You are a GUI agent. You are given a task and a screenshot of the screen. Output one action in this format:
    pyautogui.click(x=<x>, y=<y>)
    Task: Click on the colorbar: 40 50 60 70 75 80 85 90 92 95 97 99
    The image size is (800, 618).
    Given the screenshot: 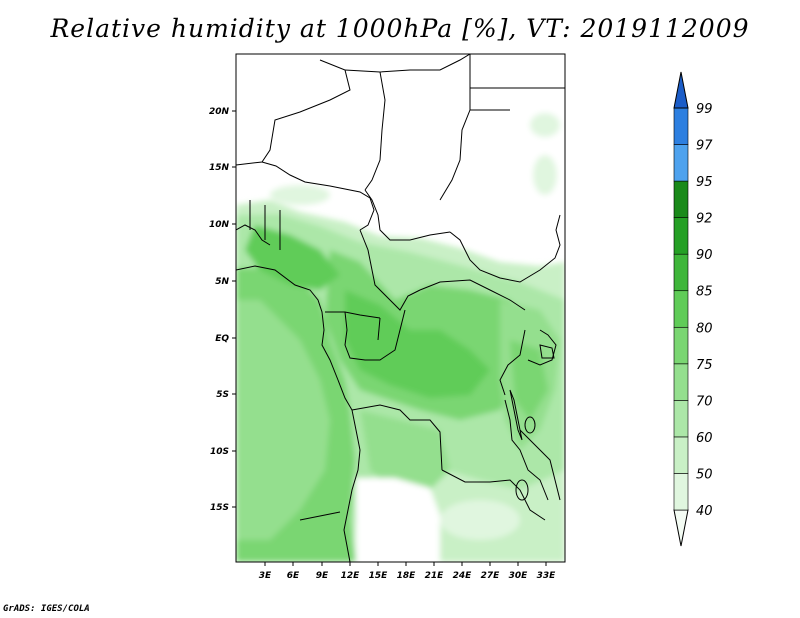 What is the action you would take?
    pyautogui.click(x=693, y=309)
    